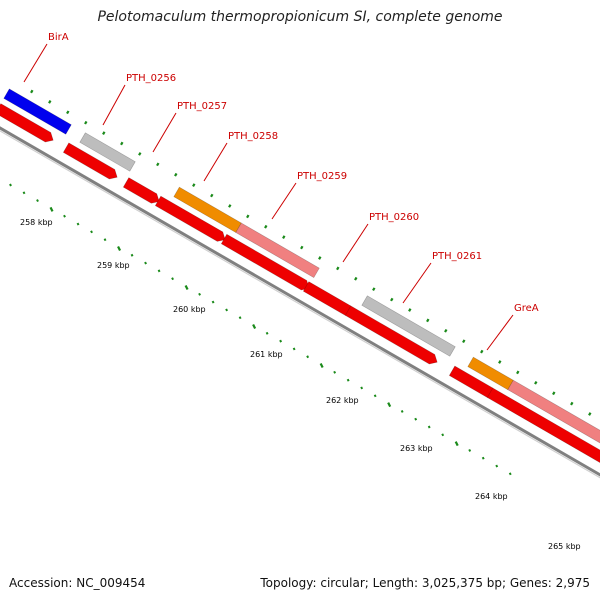  What do you see at coordinates (394, 217) in the screenshot?
I see `gene-label-pth_0260: PTH_0260` at bounding box center [394, 217].